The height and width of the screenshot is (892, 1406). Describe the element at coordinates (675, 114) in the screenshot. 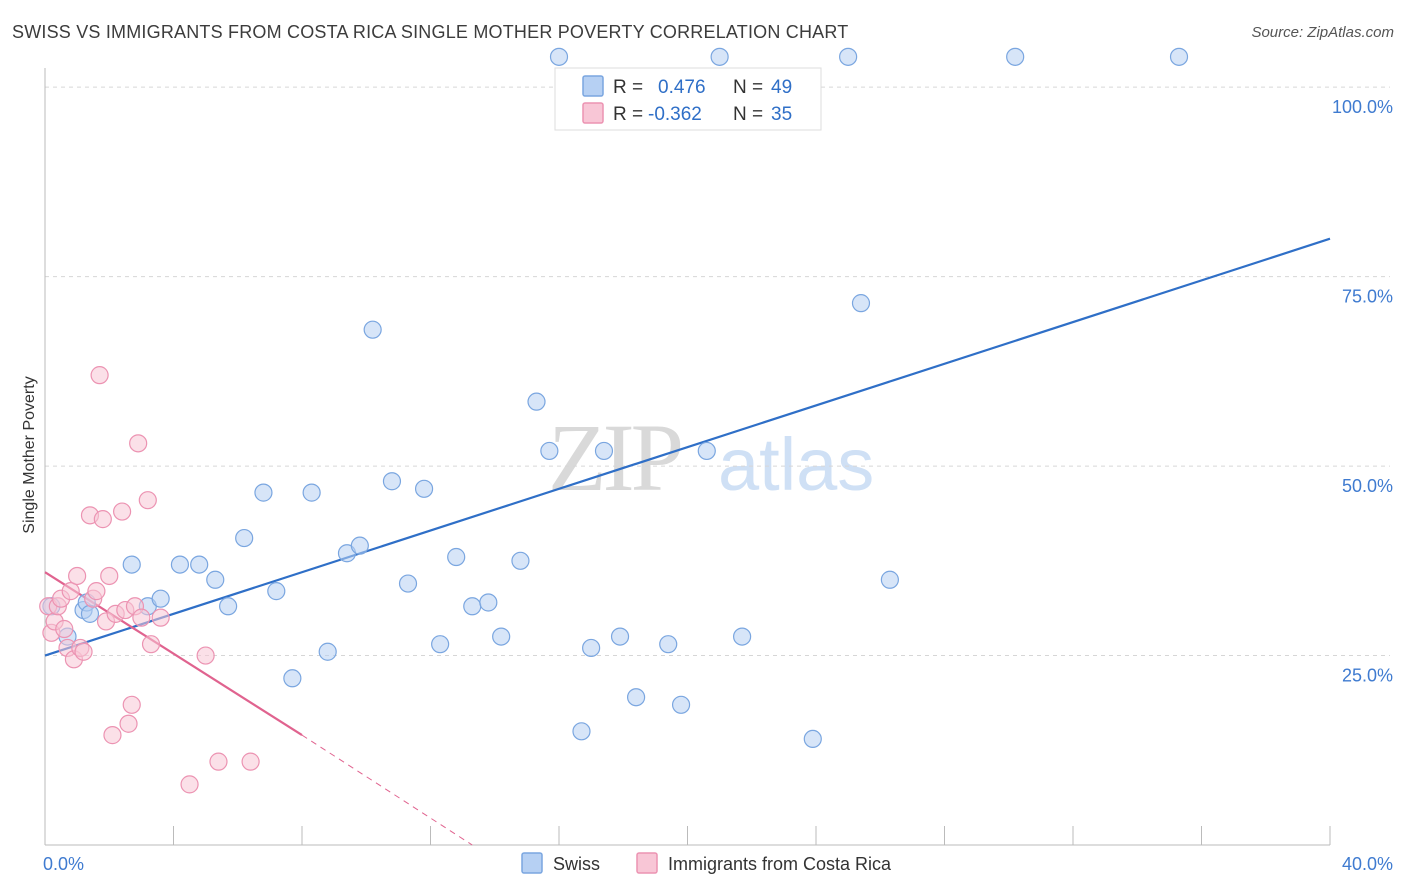

I see `legend-r-value-costa-rica: -0.362` at that location.